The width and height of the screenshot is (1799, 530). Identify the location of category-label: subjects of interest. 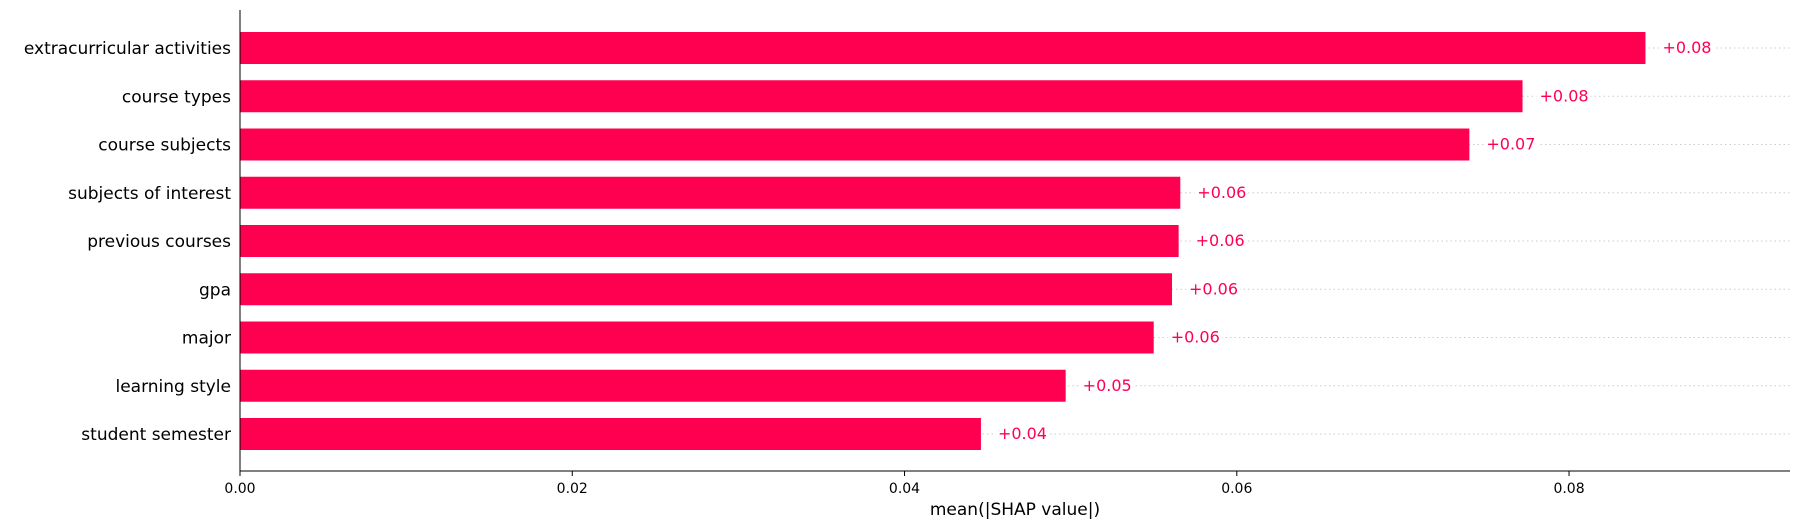
(149, 194).